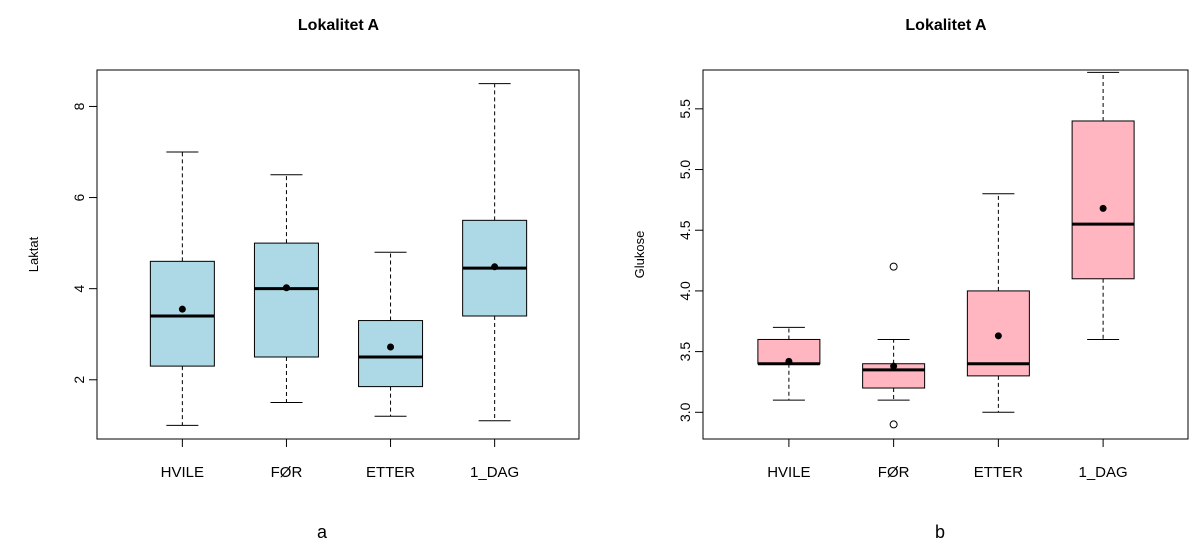  What do you see at coordinates (685, 230) in the screenshot?
I see `y-tick-label: 4.5` at bounding box center [685, 230].